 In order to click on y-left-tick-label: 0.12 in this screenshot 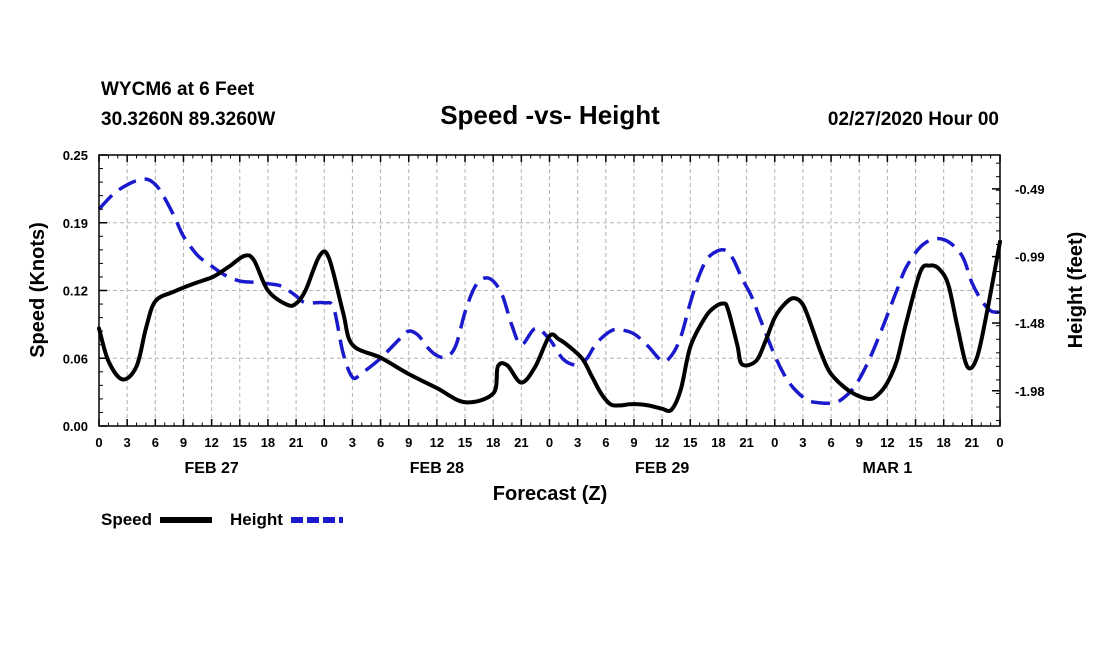, I will do `click(75, 291)`.